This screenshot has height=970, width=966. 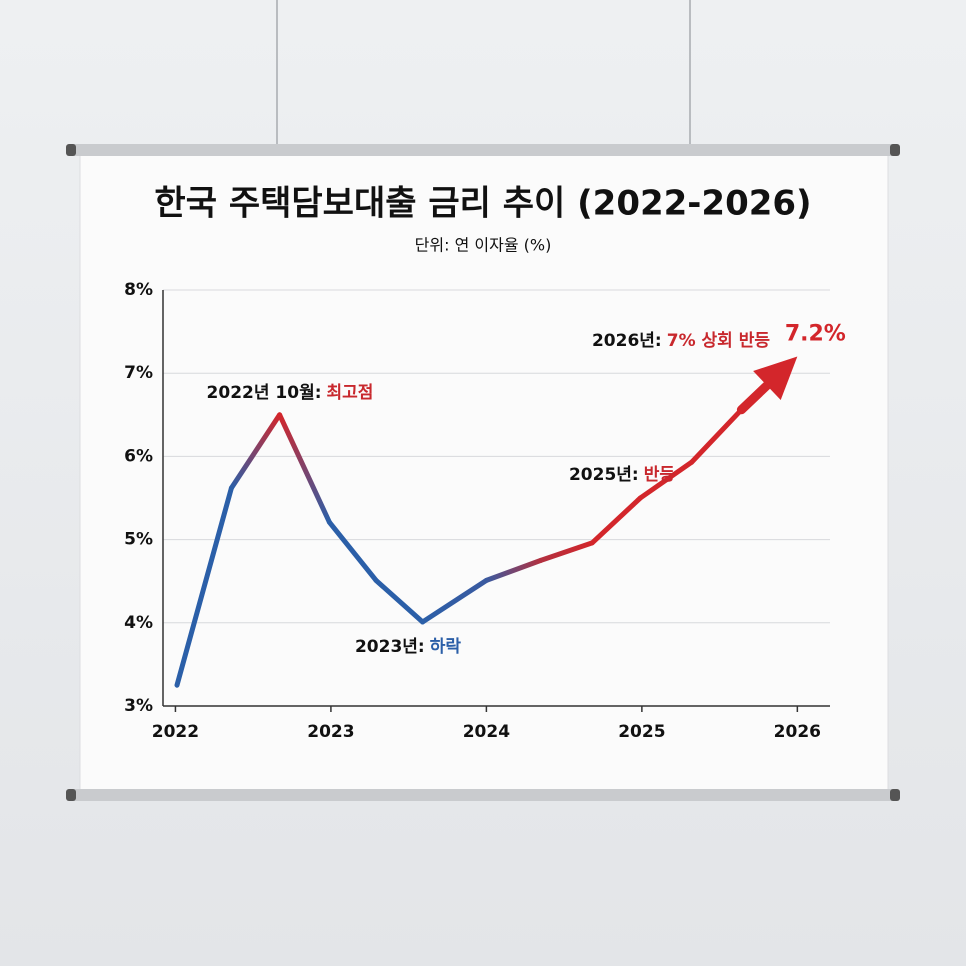 What do you see at coordinates (350, 393) in the screenshot?
I see `annotation-highlight: 최고점` at bounding box center [350, 393].